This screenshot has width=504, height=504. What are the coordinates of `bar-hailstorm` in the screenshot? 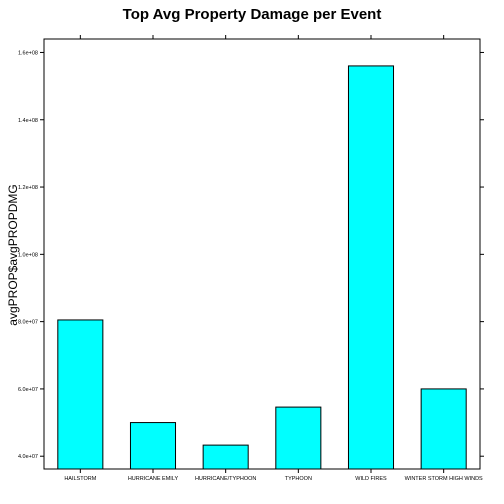 It's located at (80, 394).